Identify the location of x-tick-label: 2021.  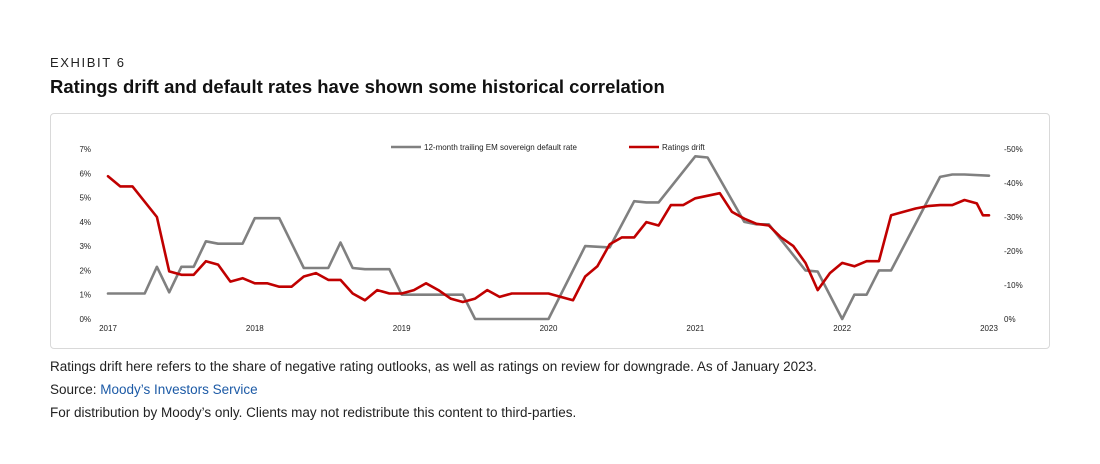
(695, 328).